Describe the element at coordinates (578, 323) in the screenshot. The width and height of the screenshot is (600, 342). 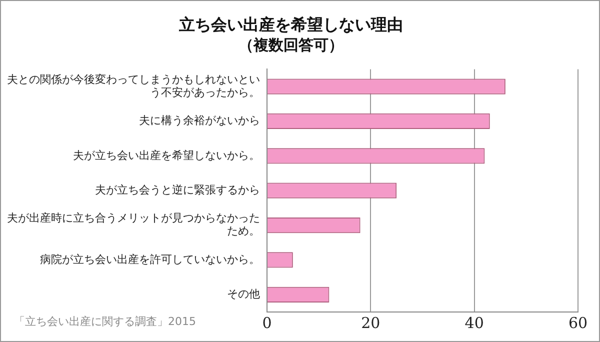
I see `x-tick-label: 60` at that location.